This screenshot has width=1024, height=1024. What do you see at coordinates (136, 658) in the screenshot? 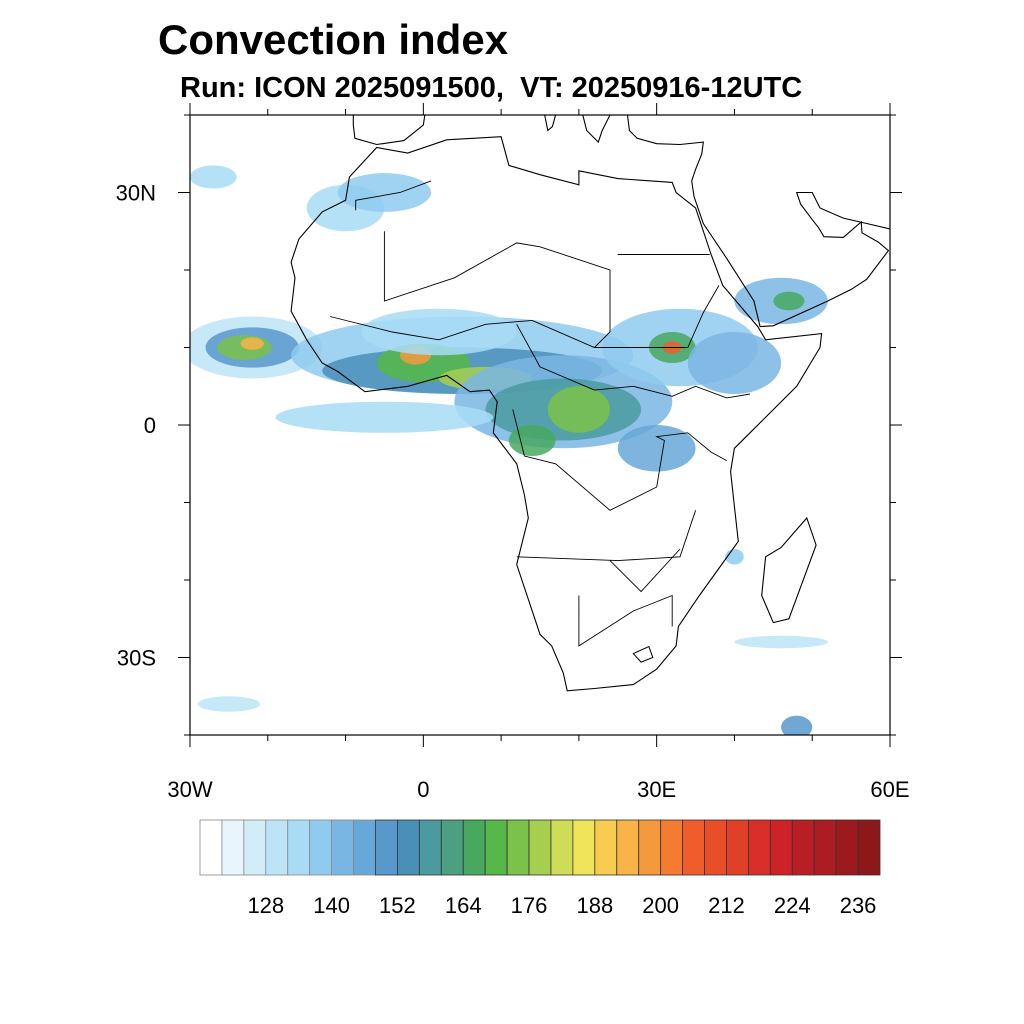
I see `y-tick-label: 30S` at bounding box center [136, 658].